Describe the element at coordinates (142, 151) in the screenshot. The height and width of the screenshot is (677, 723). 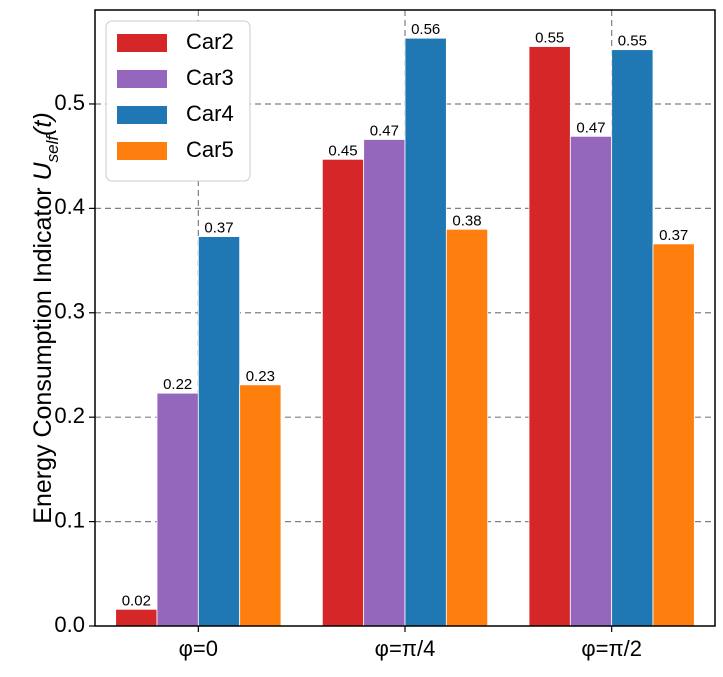
I see `legend-swatch-car5` at that location.